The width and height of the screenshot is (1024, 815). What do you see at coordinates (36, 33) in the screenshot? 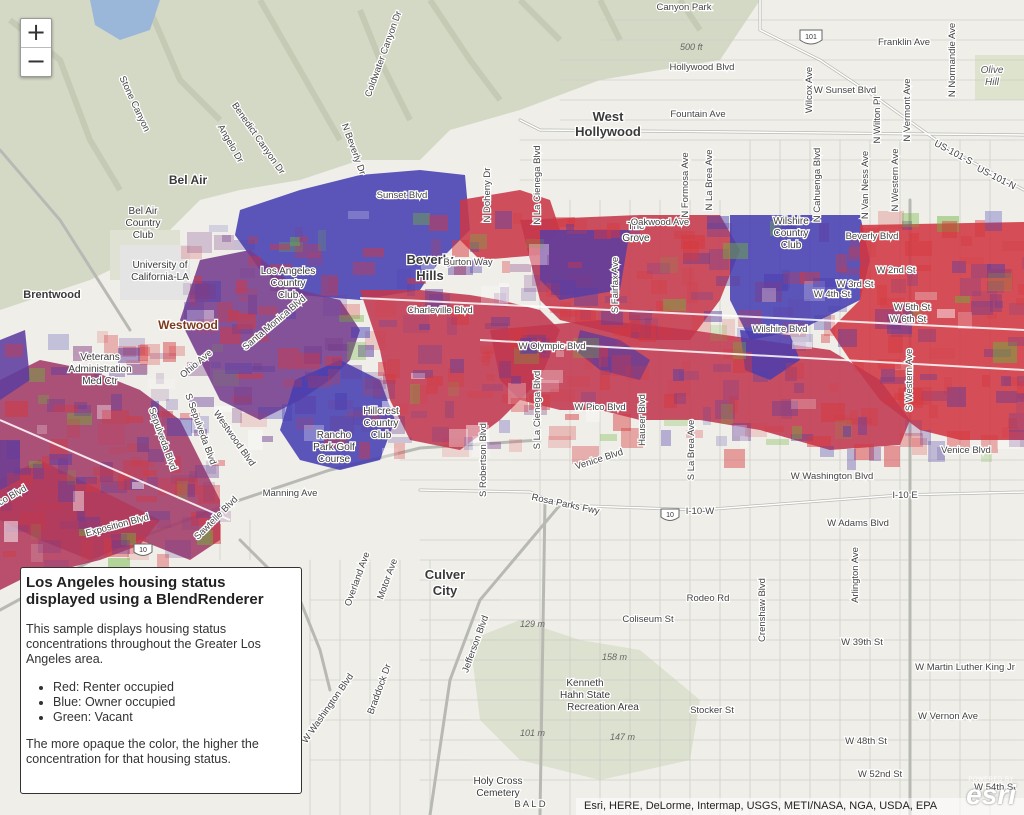
I see `zoom-in-button: +` at bounding box center [36, 33].